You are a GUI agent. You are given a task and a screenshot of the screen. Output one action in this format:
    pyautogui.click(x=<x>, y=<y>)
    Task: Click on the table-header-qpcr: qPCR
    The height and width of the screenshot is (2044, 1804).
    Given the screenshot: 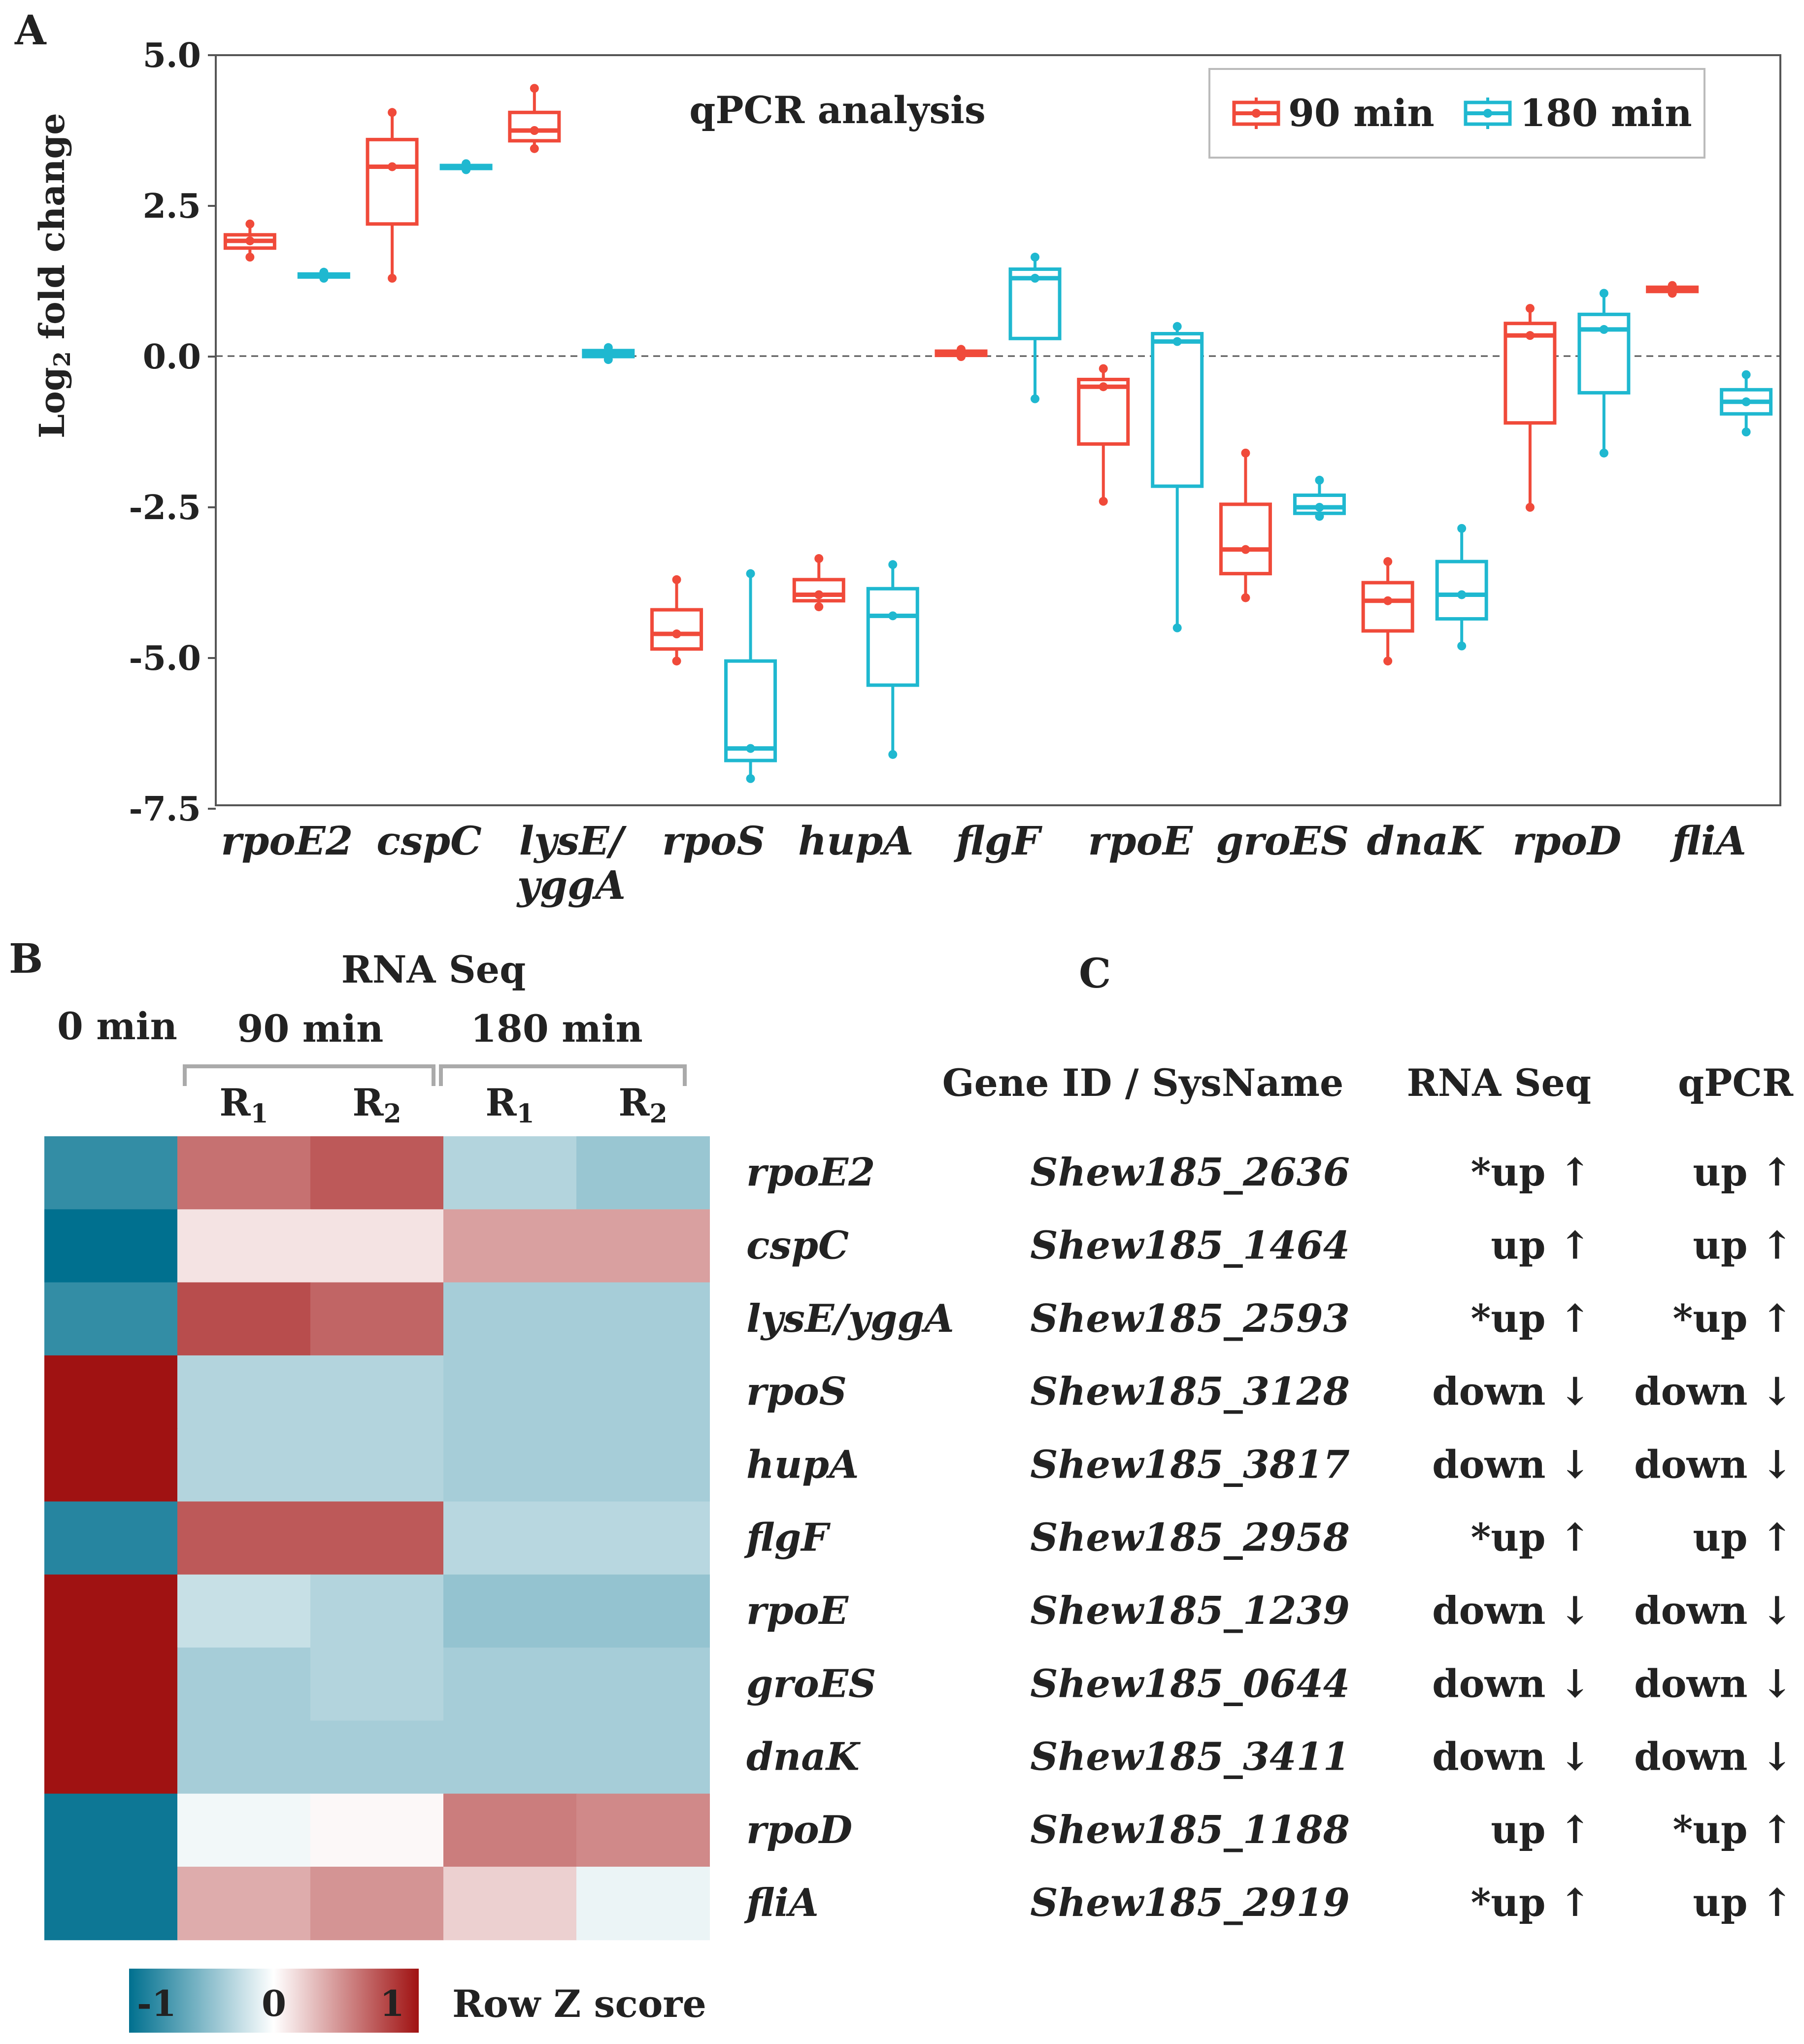 What is the action you would take?
    pyautogui.click(x=1736, y=1083)
    